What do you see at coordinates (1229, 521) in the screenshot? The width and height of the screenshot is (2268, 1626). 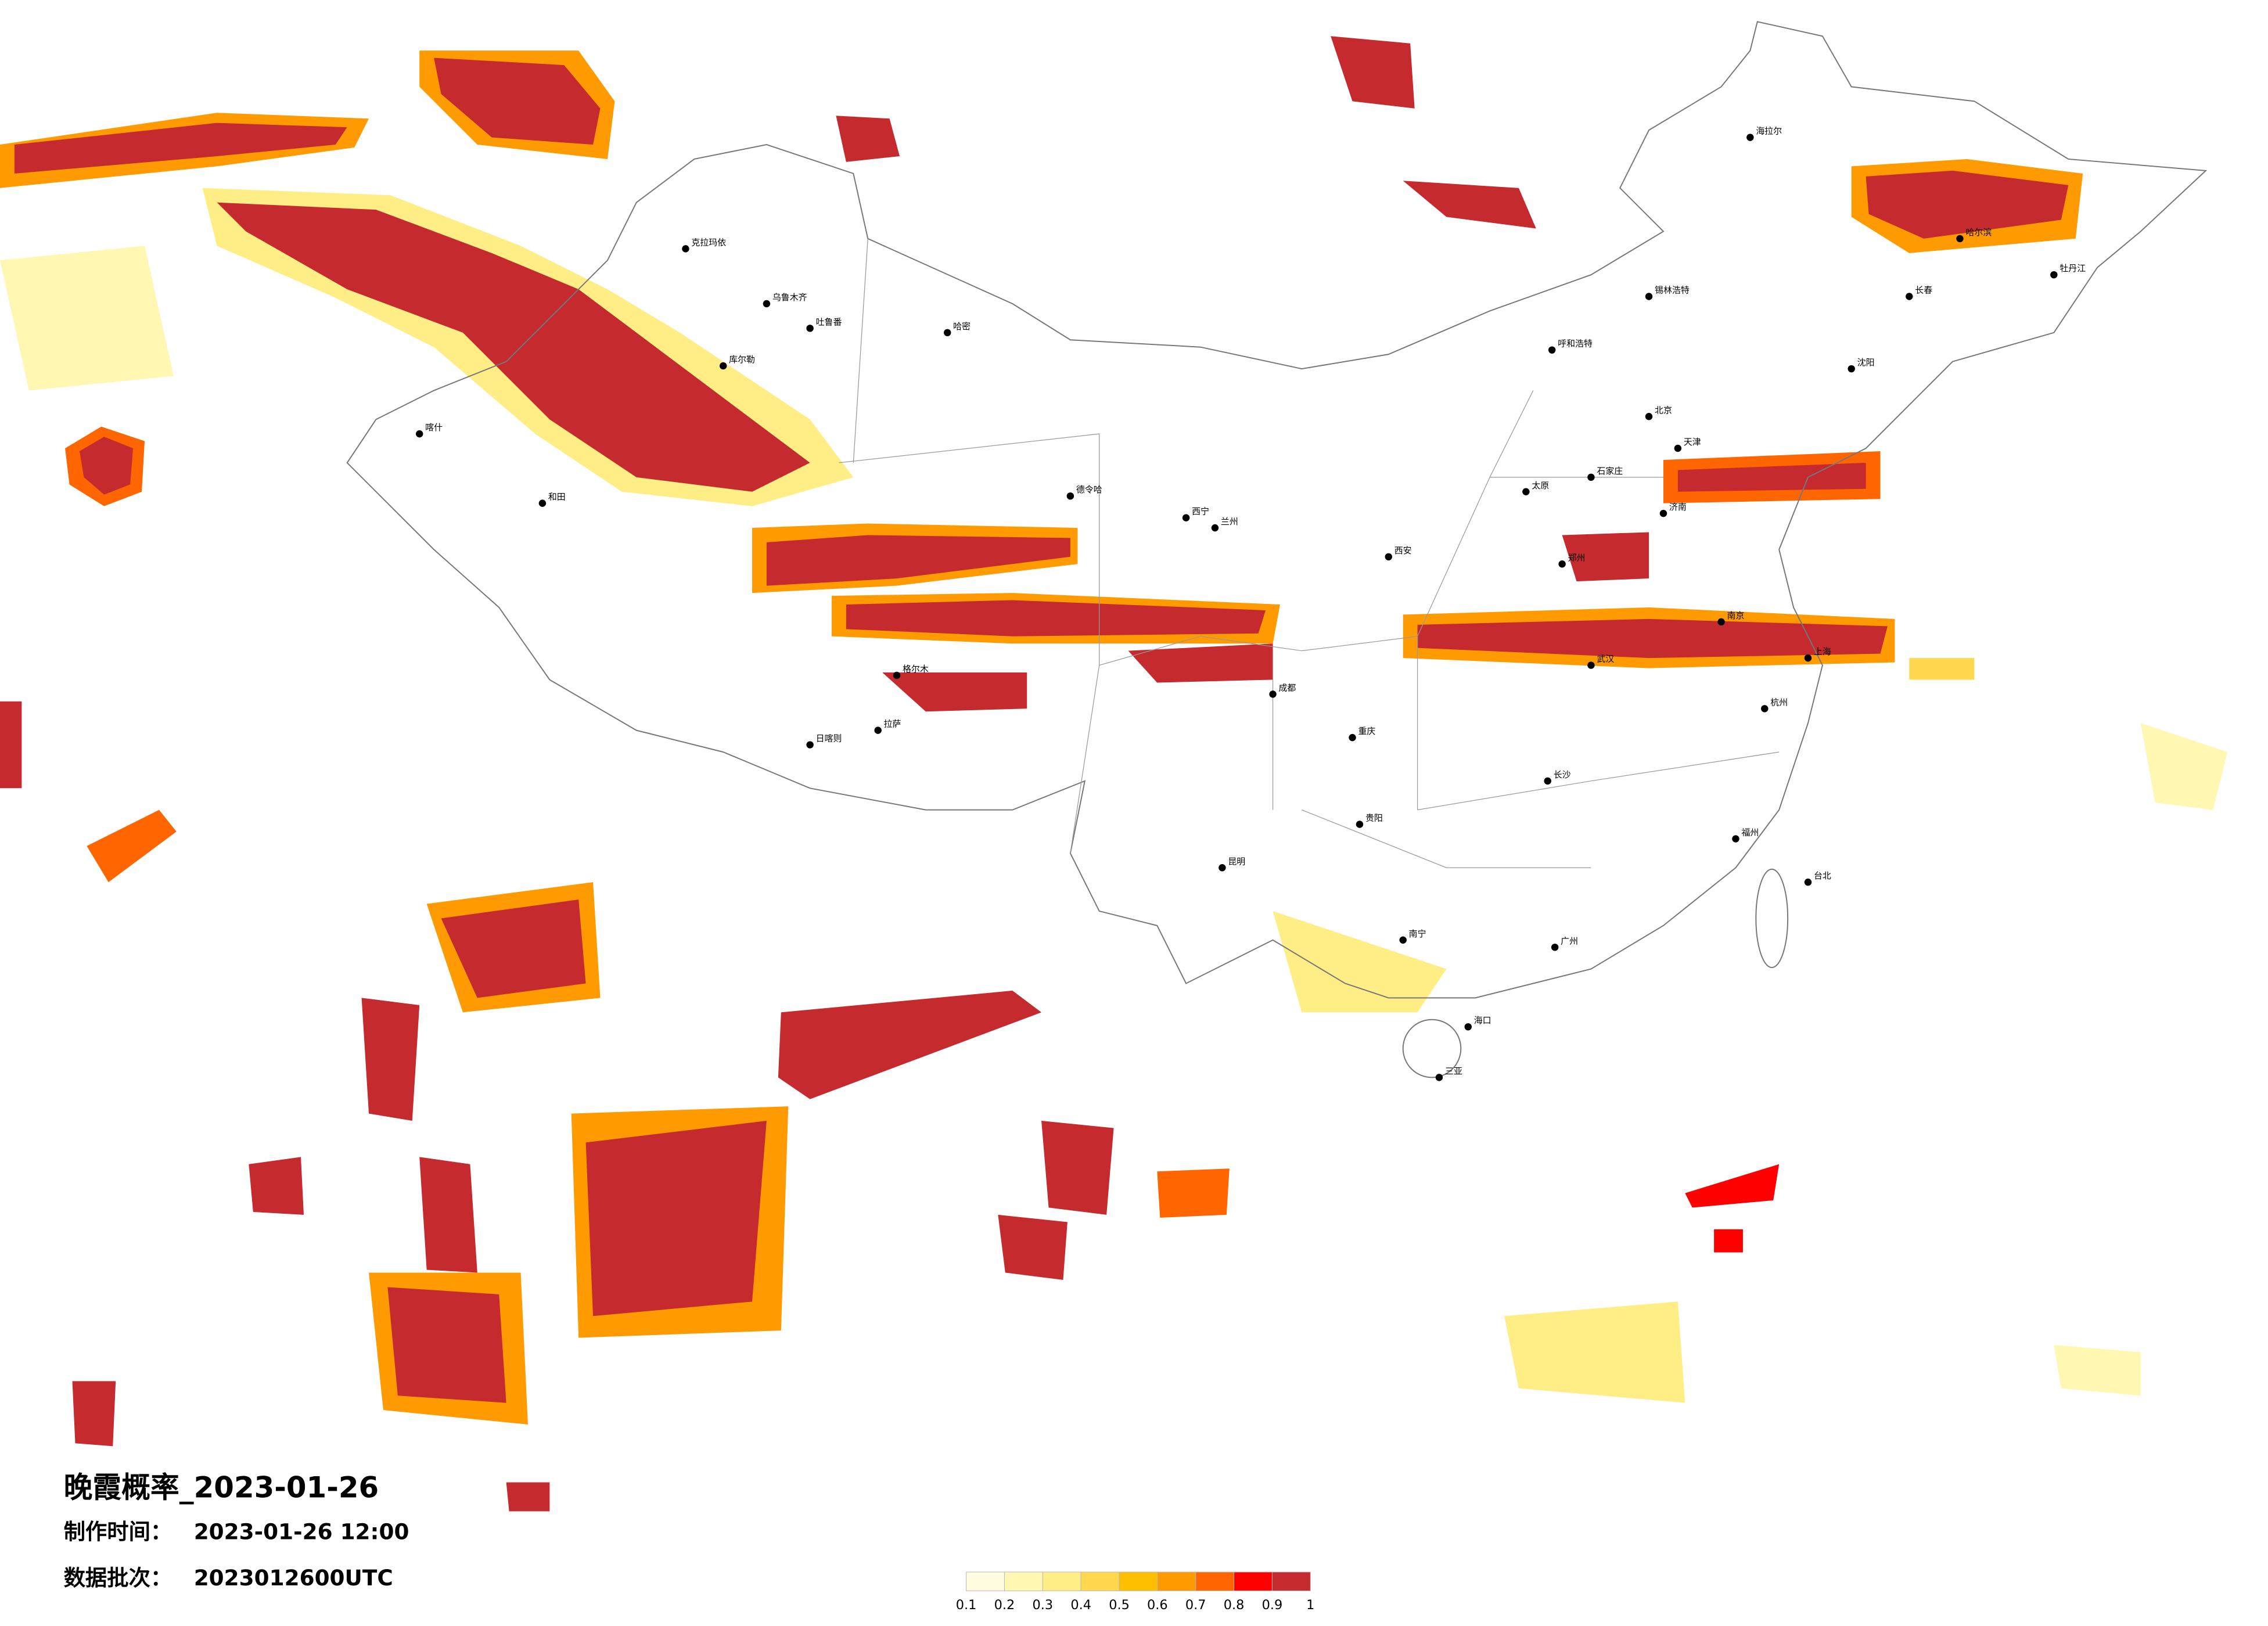 I see `city-label: 兰州` at bounding box center [1229, 521].